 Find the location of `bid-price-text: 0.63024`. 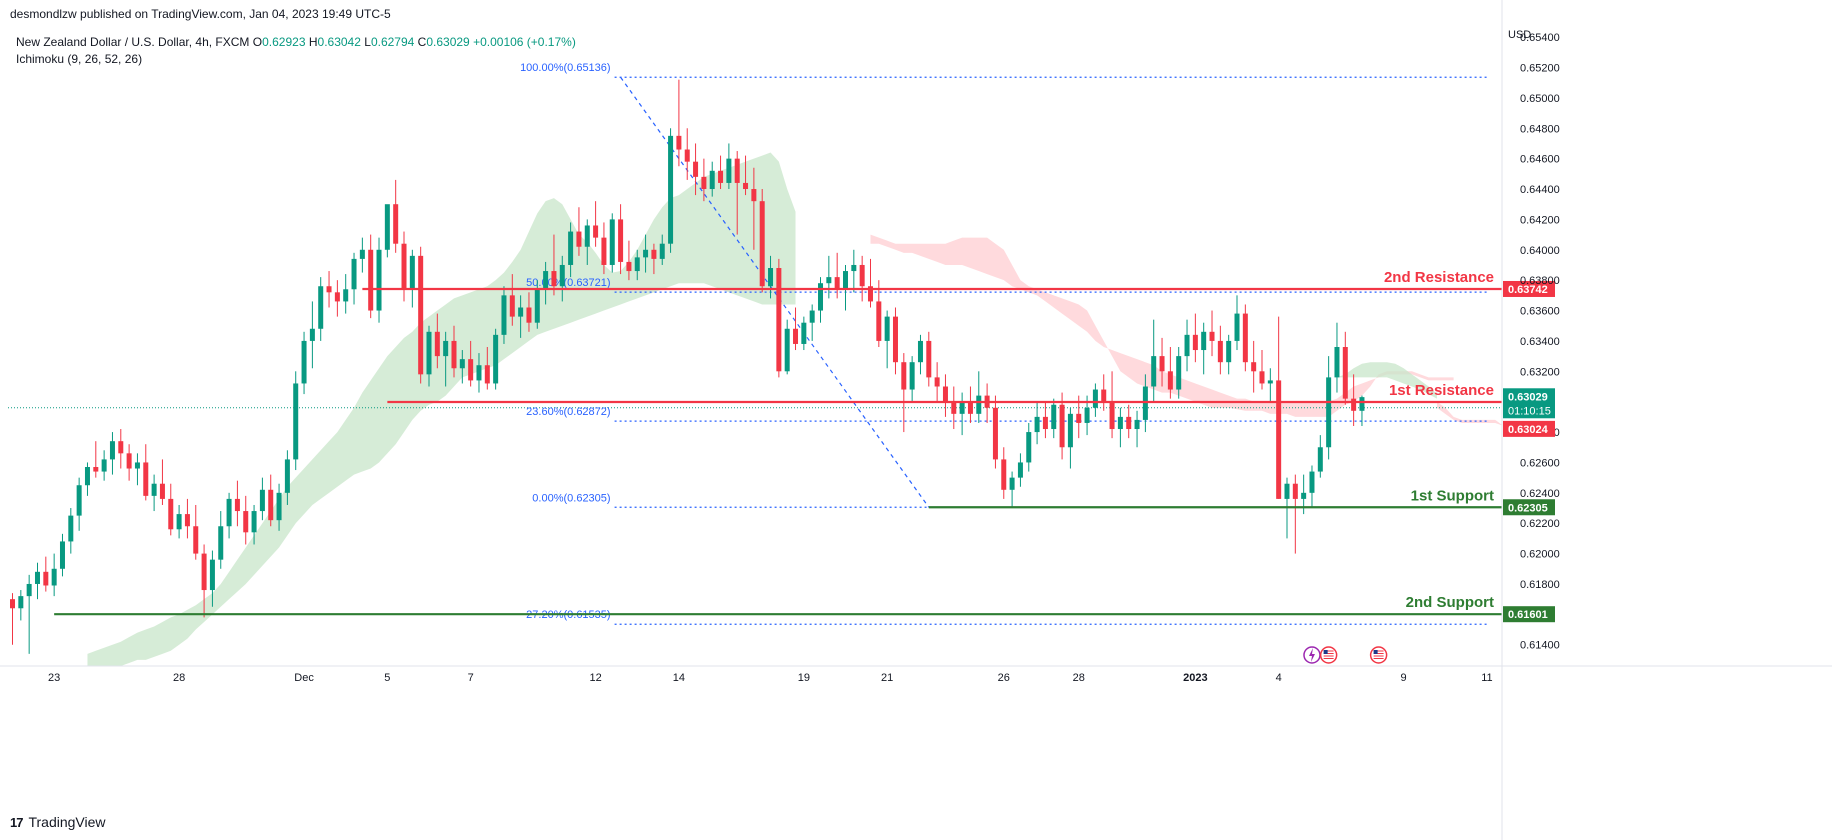

bid-price-text: 0.63024 is located at coordinates (1528, 430).